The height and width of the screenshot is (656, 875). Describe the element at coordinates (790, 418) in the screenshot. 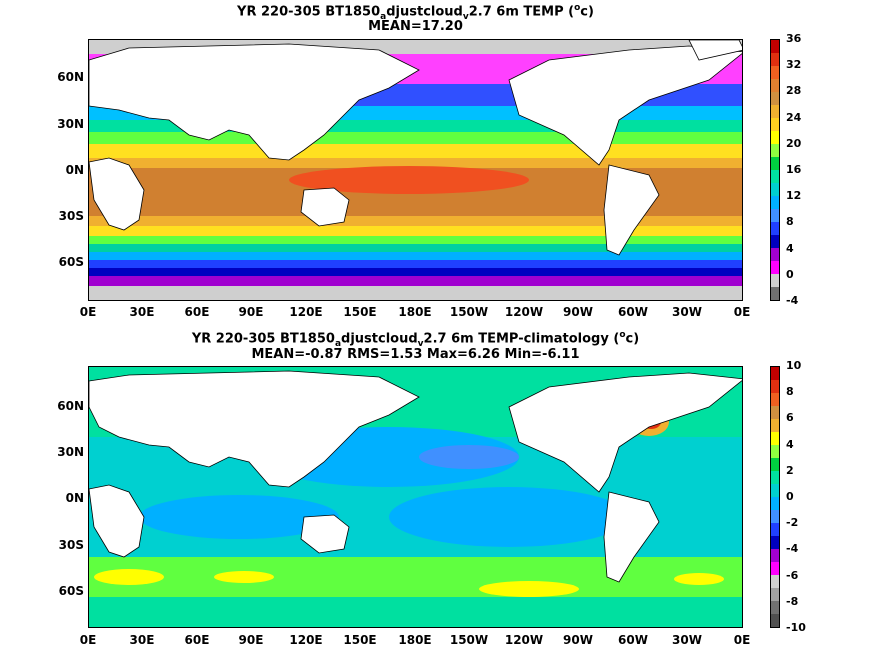

I see `colorbar-label: 6` at that location.